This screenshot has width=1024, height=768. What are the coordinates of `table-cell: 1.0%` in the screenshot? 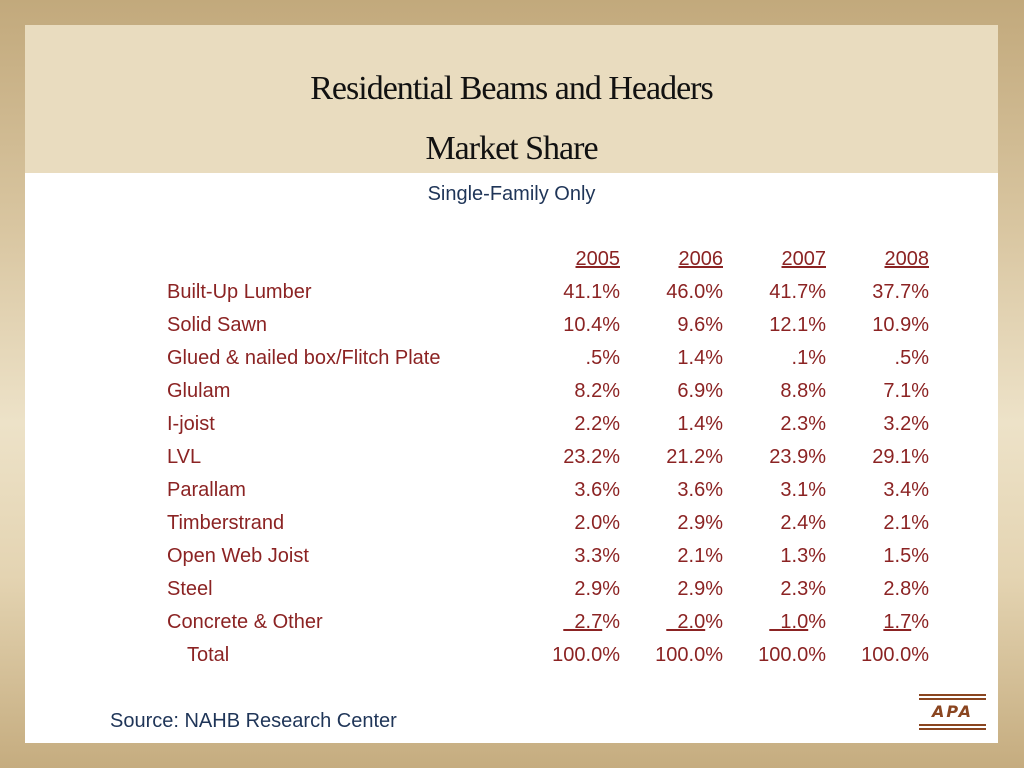 It's located at (774, 622).